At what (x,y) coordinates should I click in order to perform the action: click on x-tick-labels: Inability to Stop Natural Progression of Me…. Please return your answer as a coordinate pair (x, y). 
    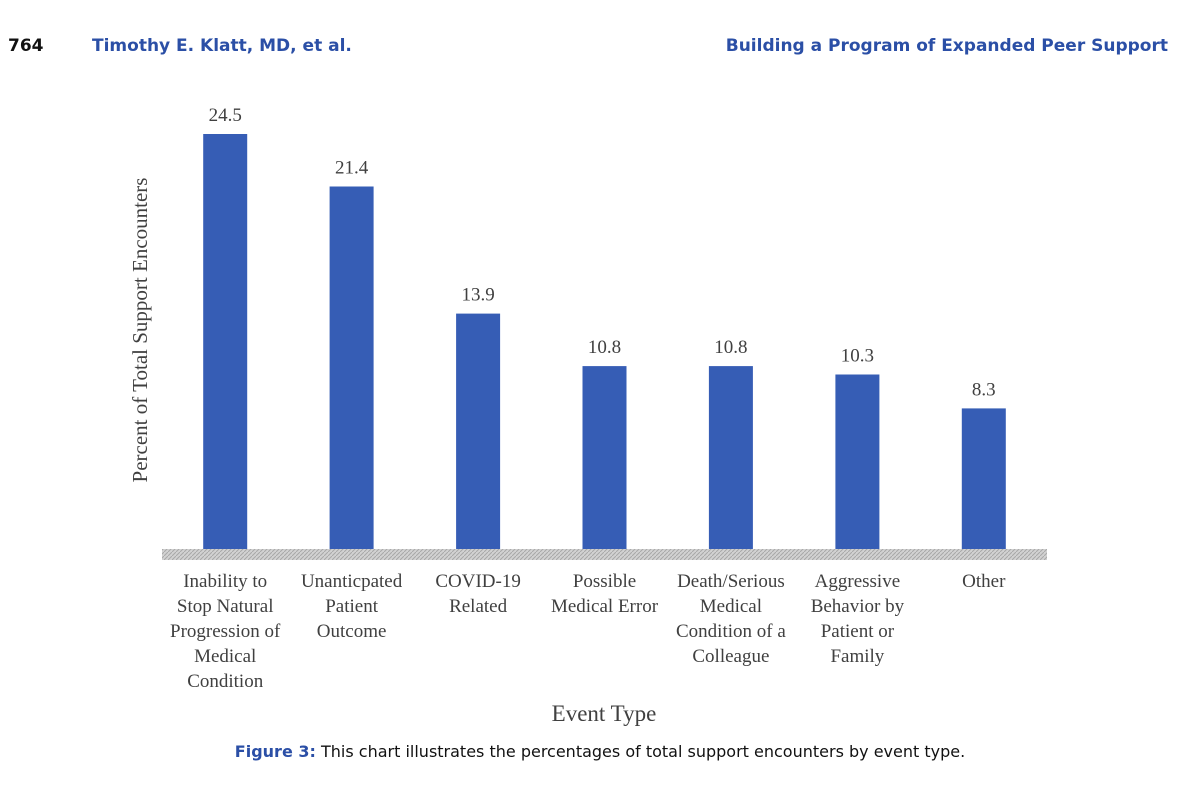
    Looking at the image, I should click on (588, 631).